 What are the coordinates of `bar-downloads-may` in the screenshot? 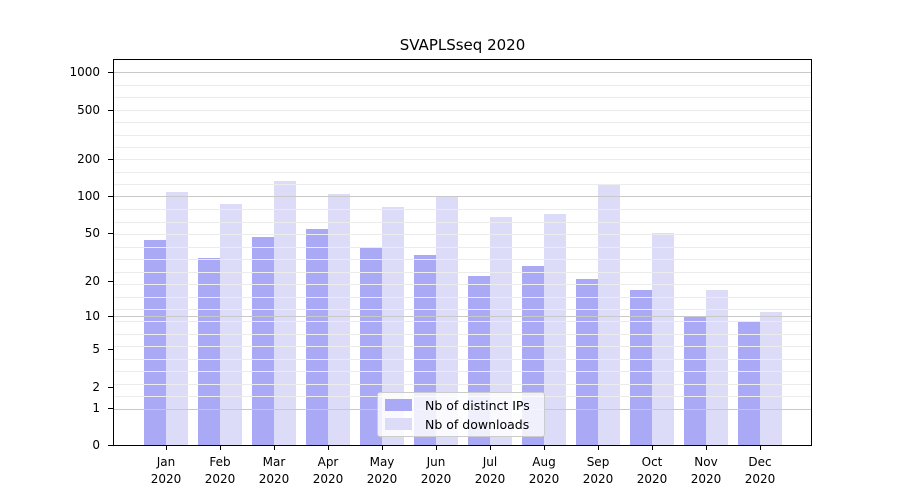 It's located at (393, 325).